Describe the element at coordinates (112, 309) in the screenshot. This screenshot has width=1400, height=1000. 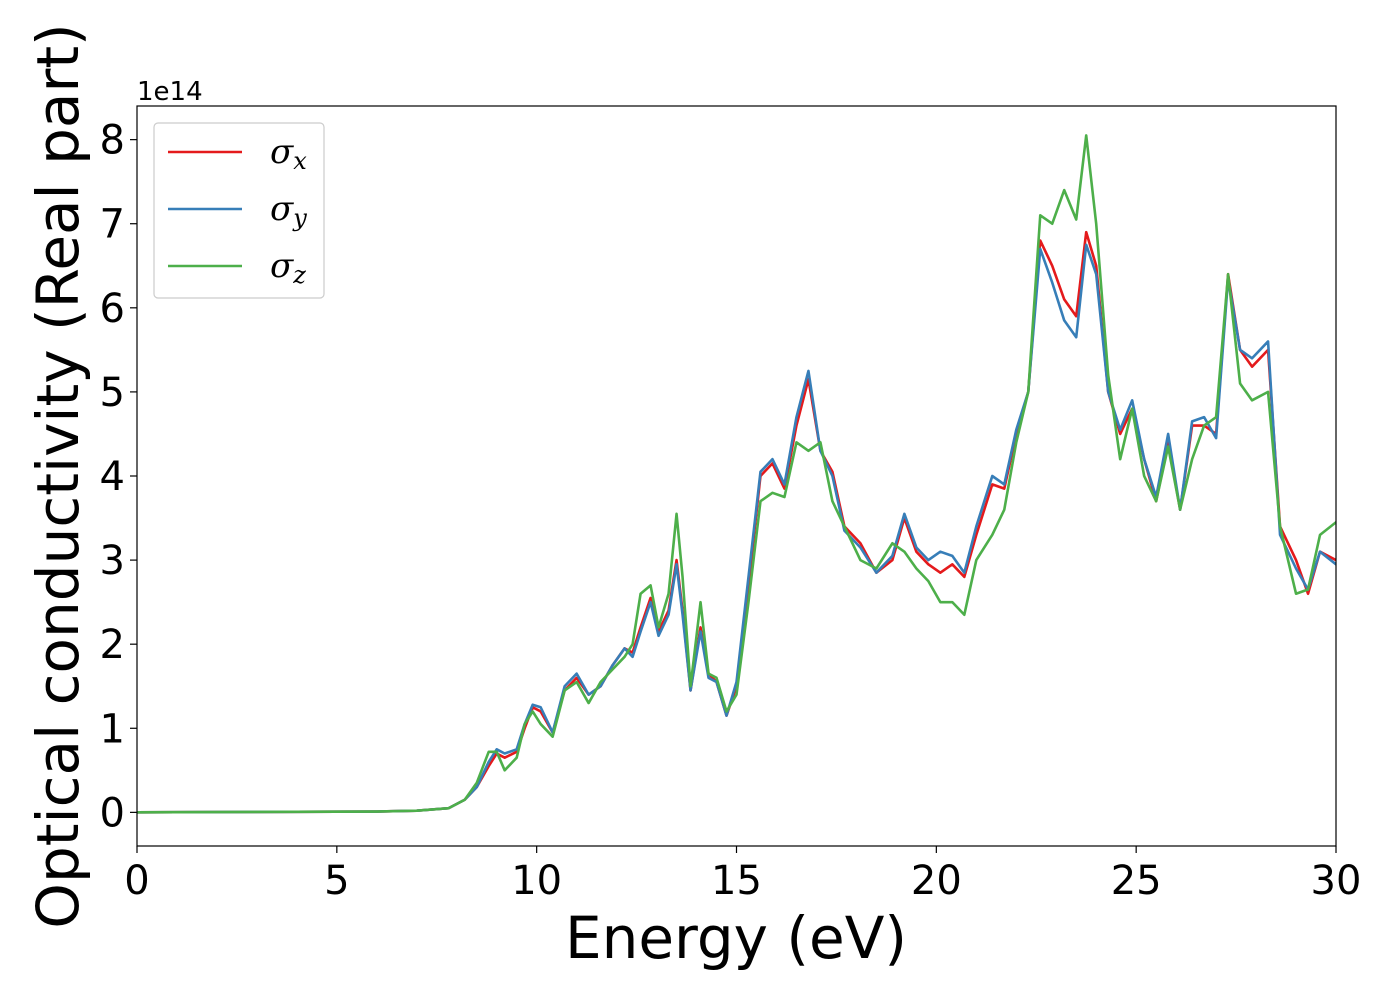
I see `y-tick-label: 6` at that location.